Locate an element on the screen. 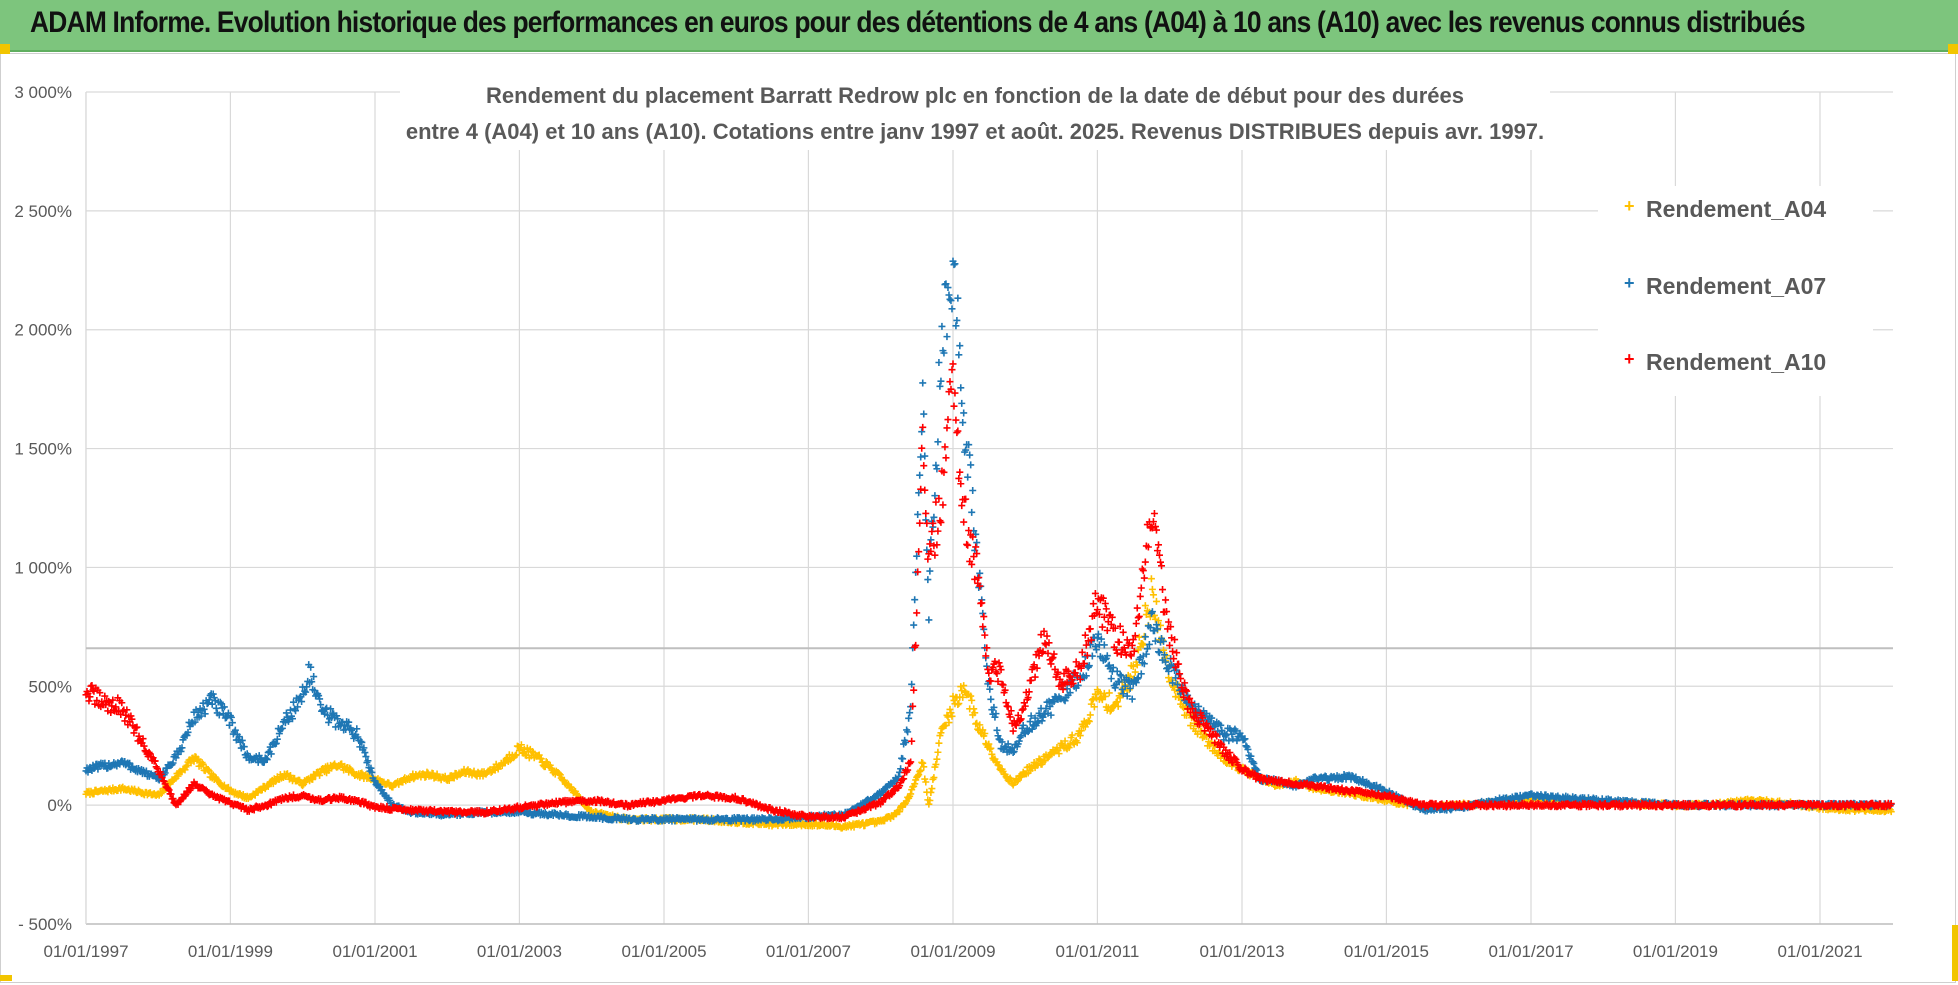 The height and width of the screenshot is (985, 1958). x-tick-label: 01/01/2013 is located at coordinates (1241, 951).